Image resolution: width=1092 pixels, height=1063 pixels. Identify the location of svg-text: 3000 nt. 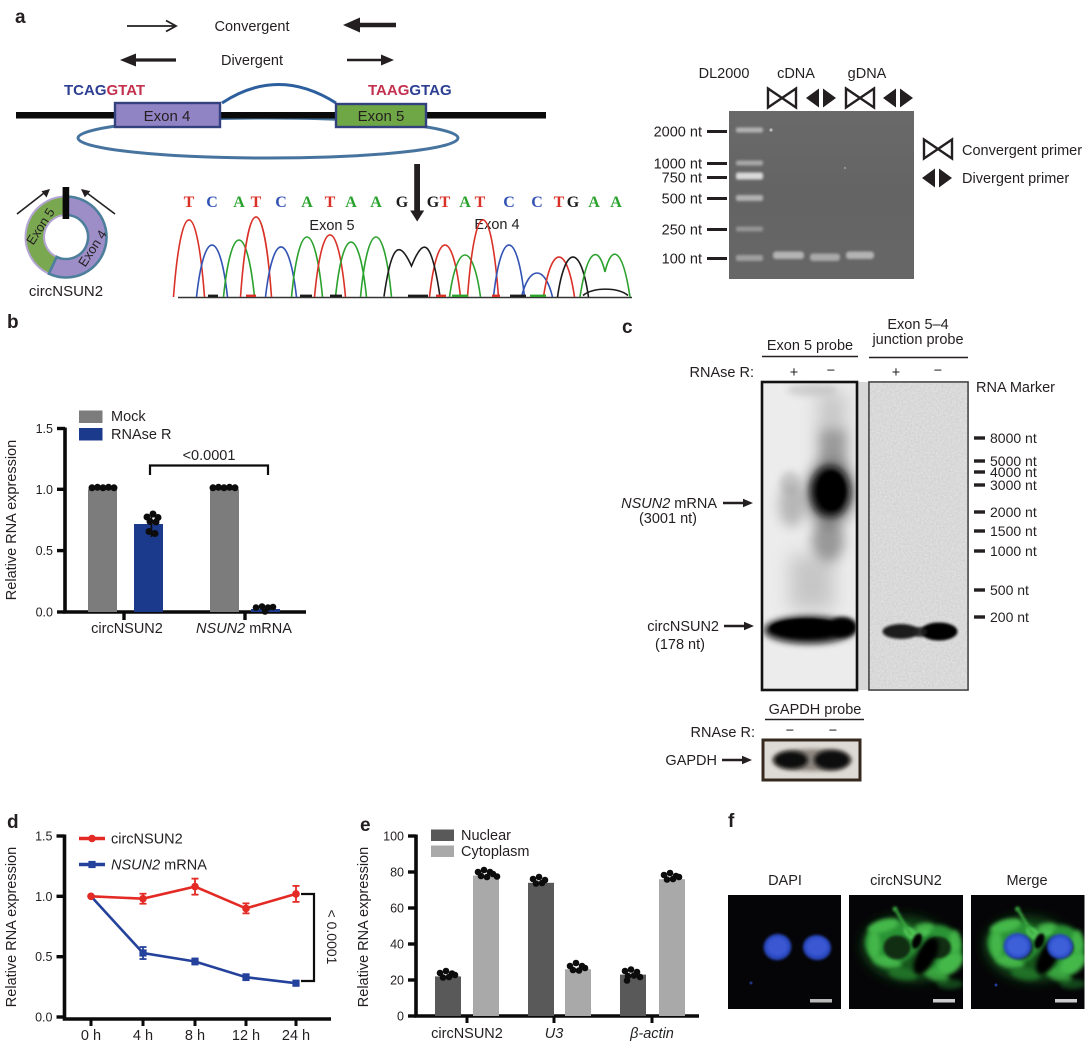
(1013, 485).